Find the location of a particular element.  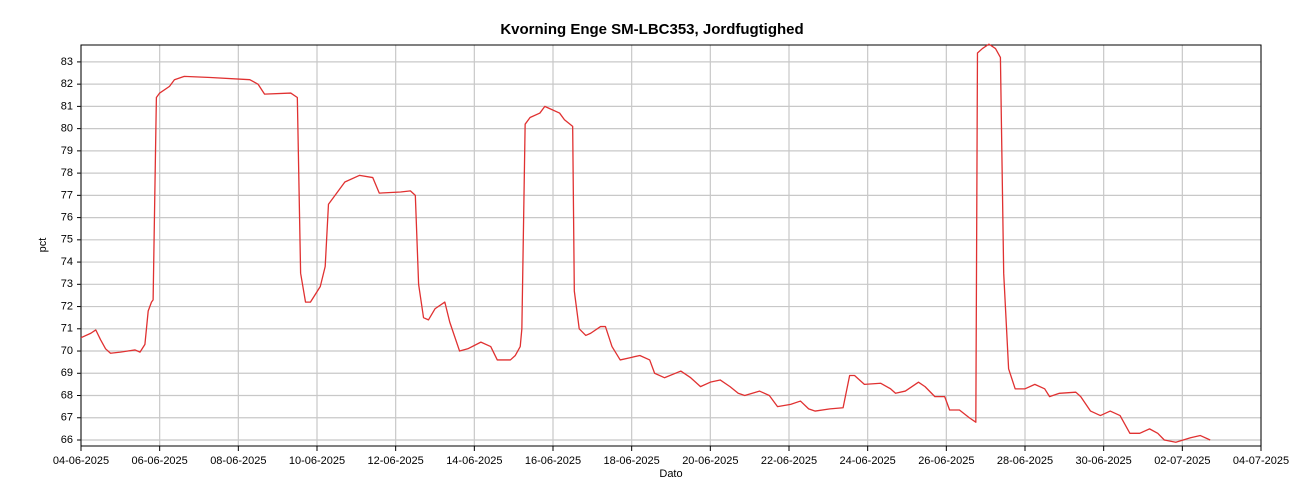

x-tick-label: 26-06-2025 is located at coordinates (946, 461).